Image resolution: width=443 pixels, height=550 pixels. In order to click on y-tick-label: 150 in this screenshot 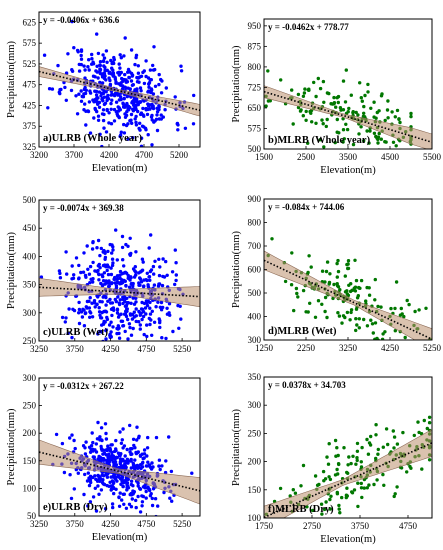, I will do `click(255, 490)`.